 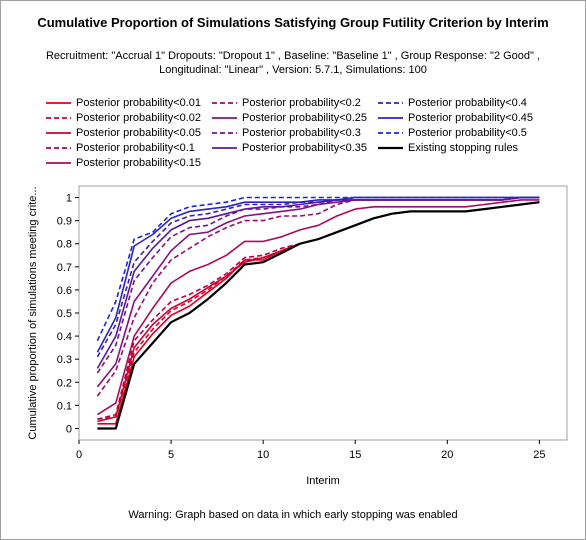 What do you see at coordinates (305, 118) in the screenshot?
I see `legend-label: Posterior probability<0.25` at bounding box center [305, 118].